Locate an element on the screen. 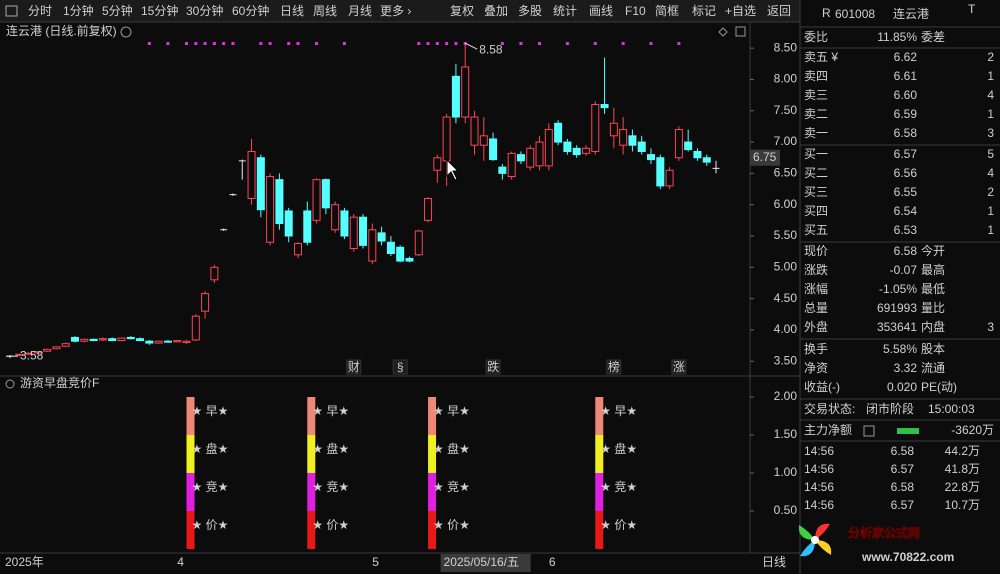 Image resolution: width=1000 pixels, height=574 pixels. period-button: 60分钟 is located at coordinates (250, 10).